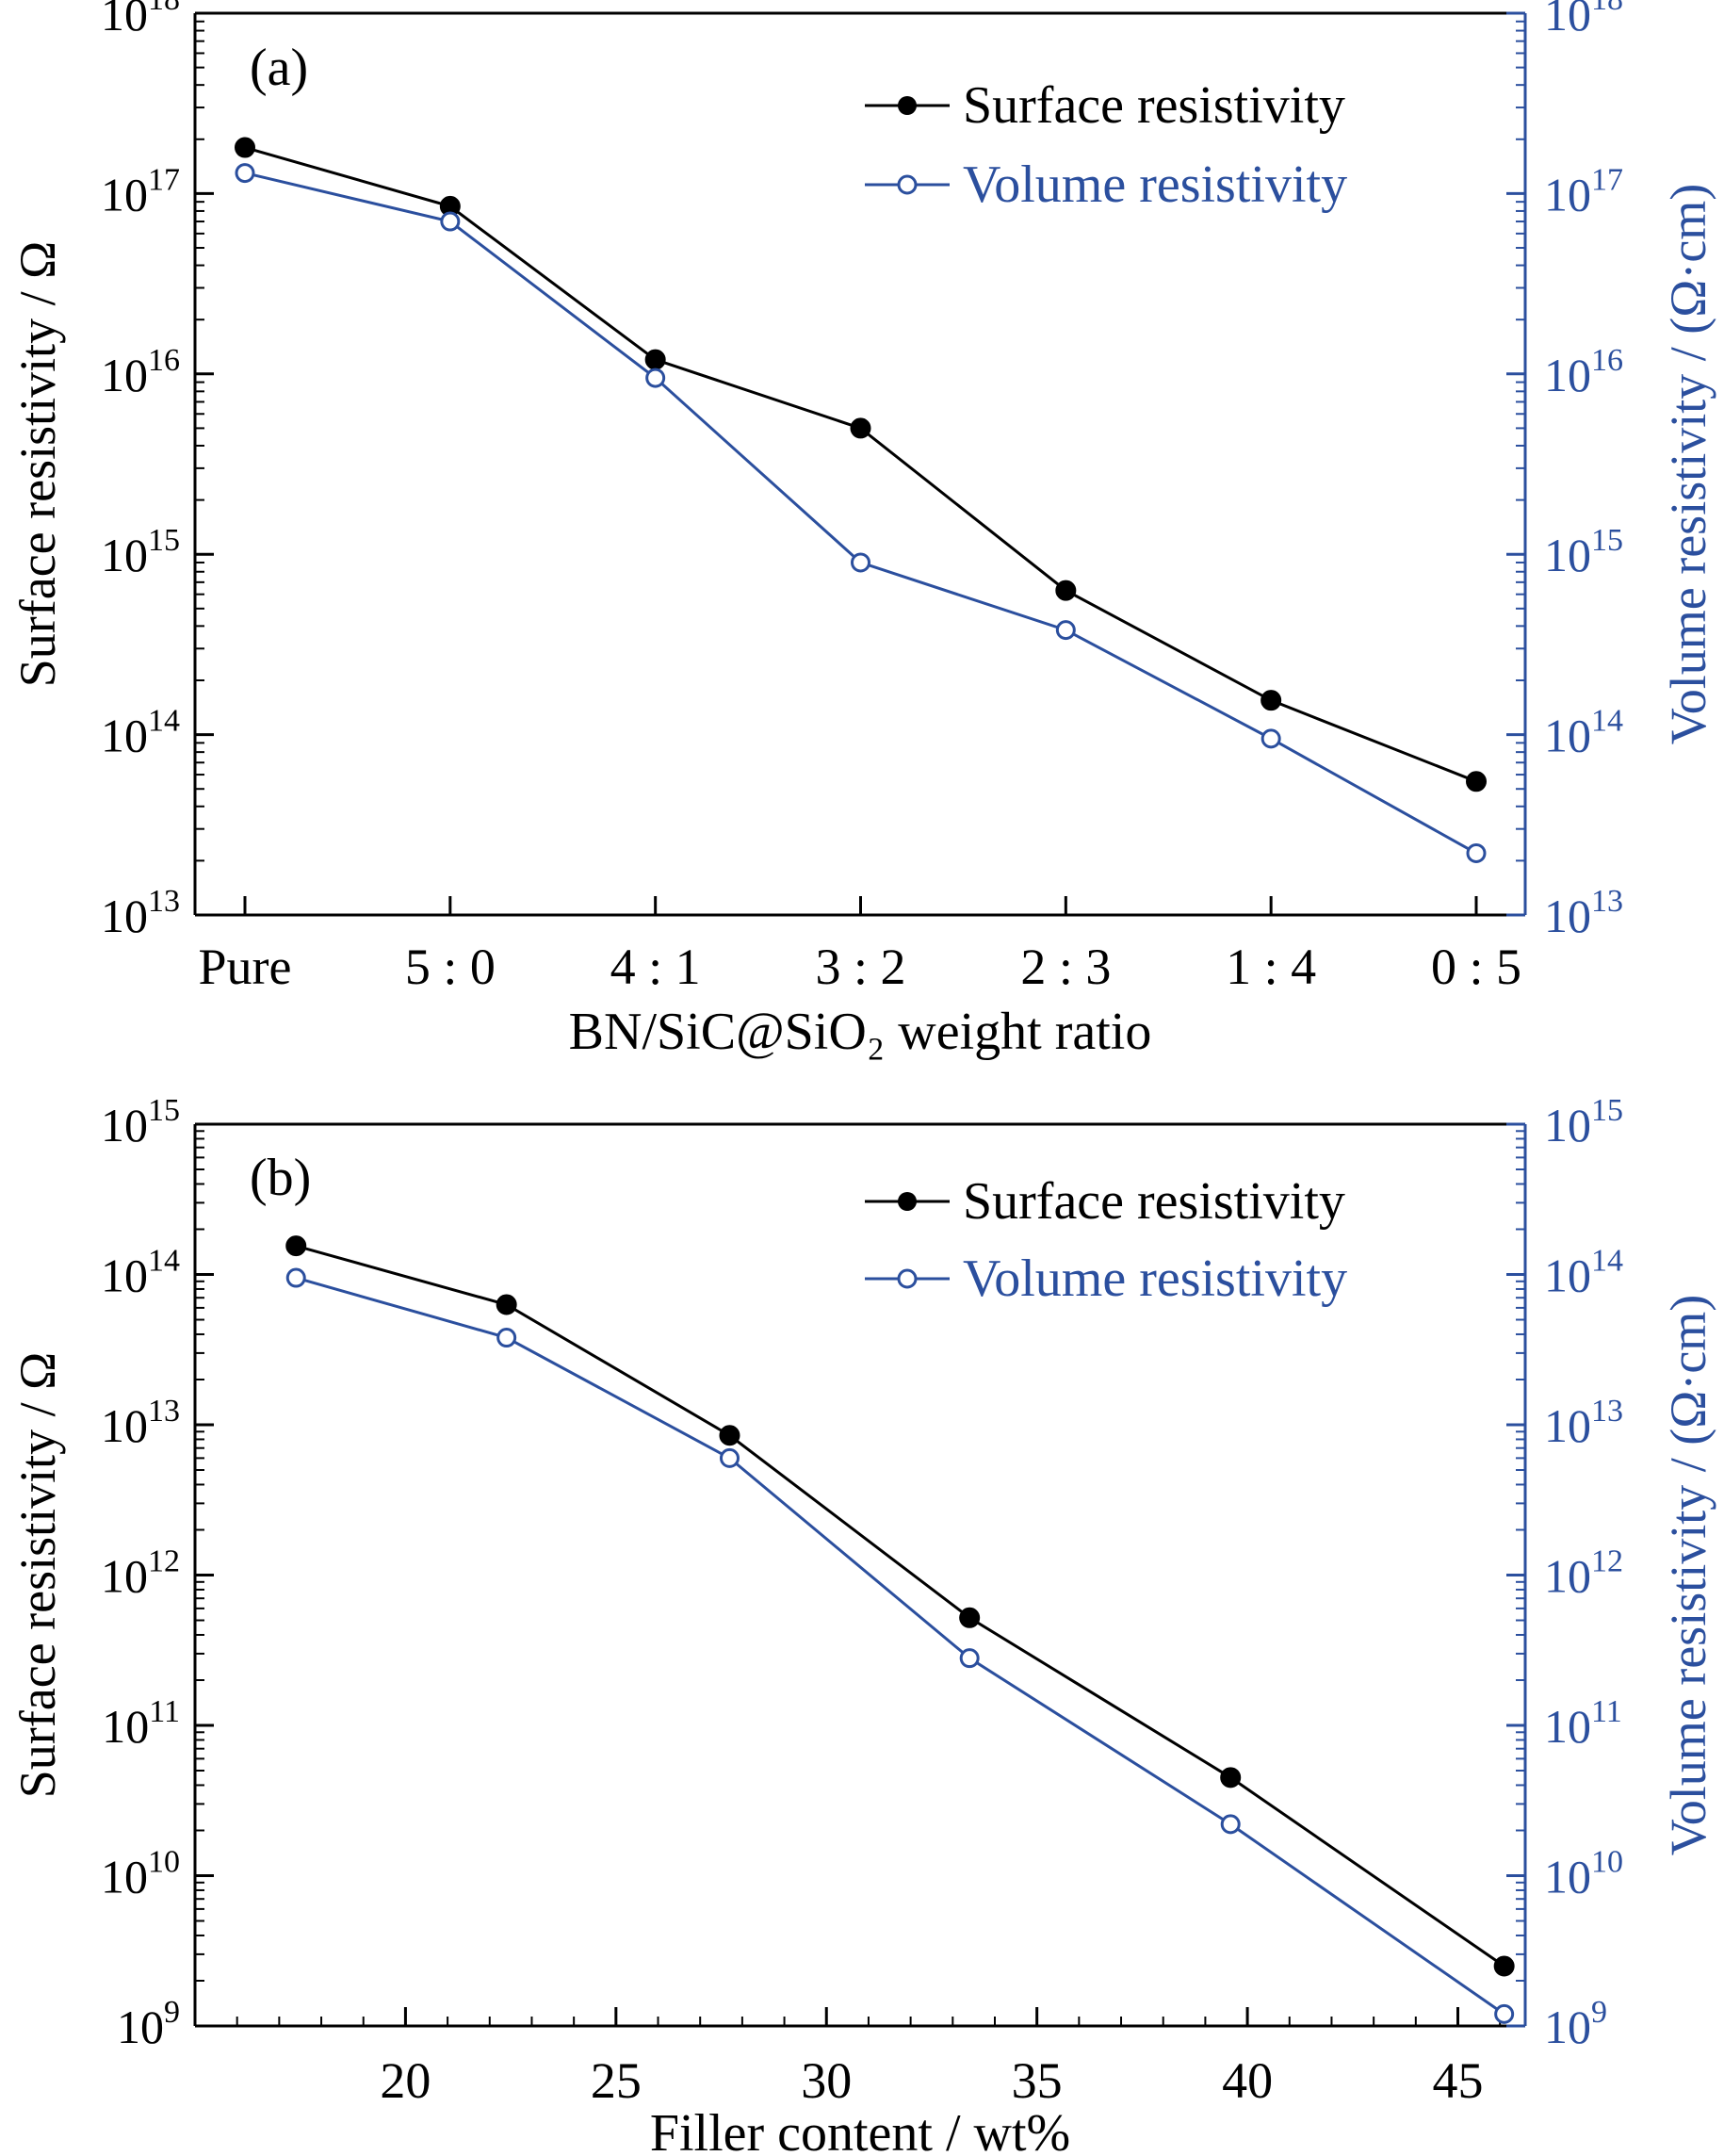 Image resolution: width=1724 pixels, height=2156 pixels. I want to click on panel-label: (a), so click(279, 68).